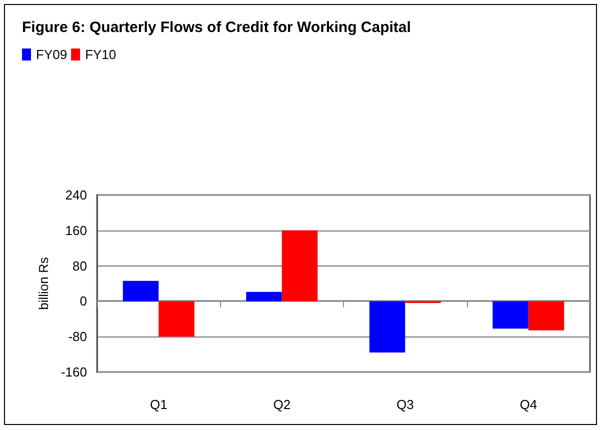 This screenshot has height=430, width=603. Describe the element at coordinates (83, 301) in the screenshot. I see `y-tick-label: 0` at that location.